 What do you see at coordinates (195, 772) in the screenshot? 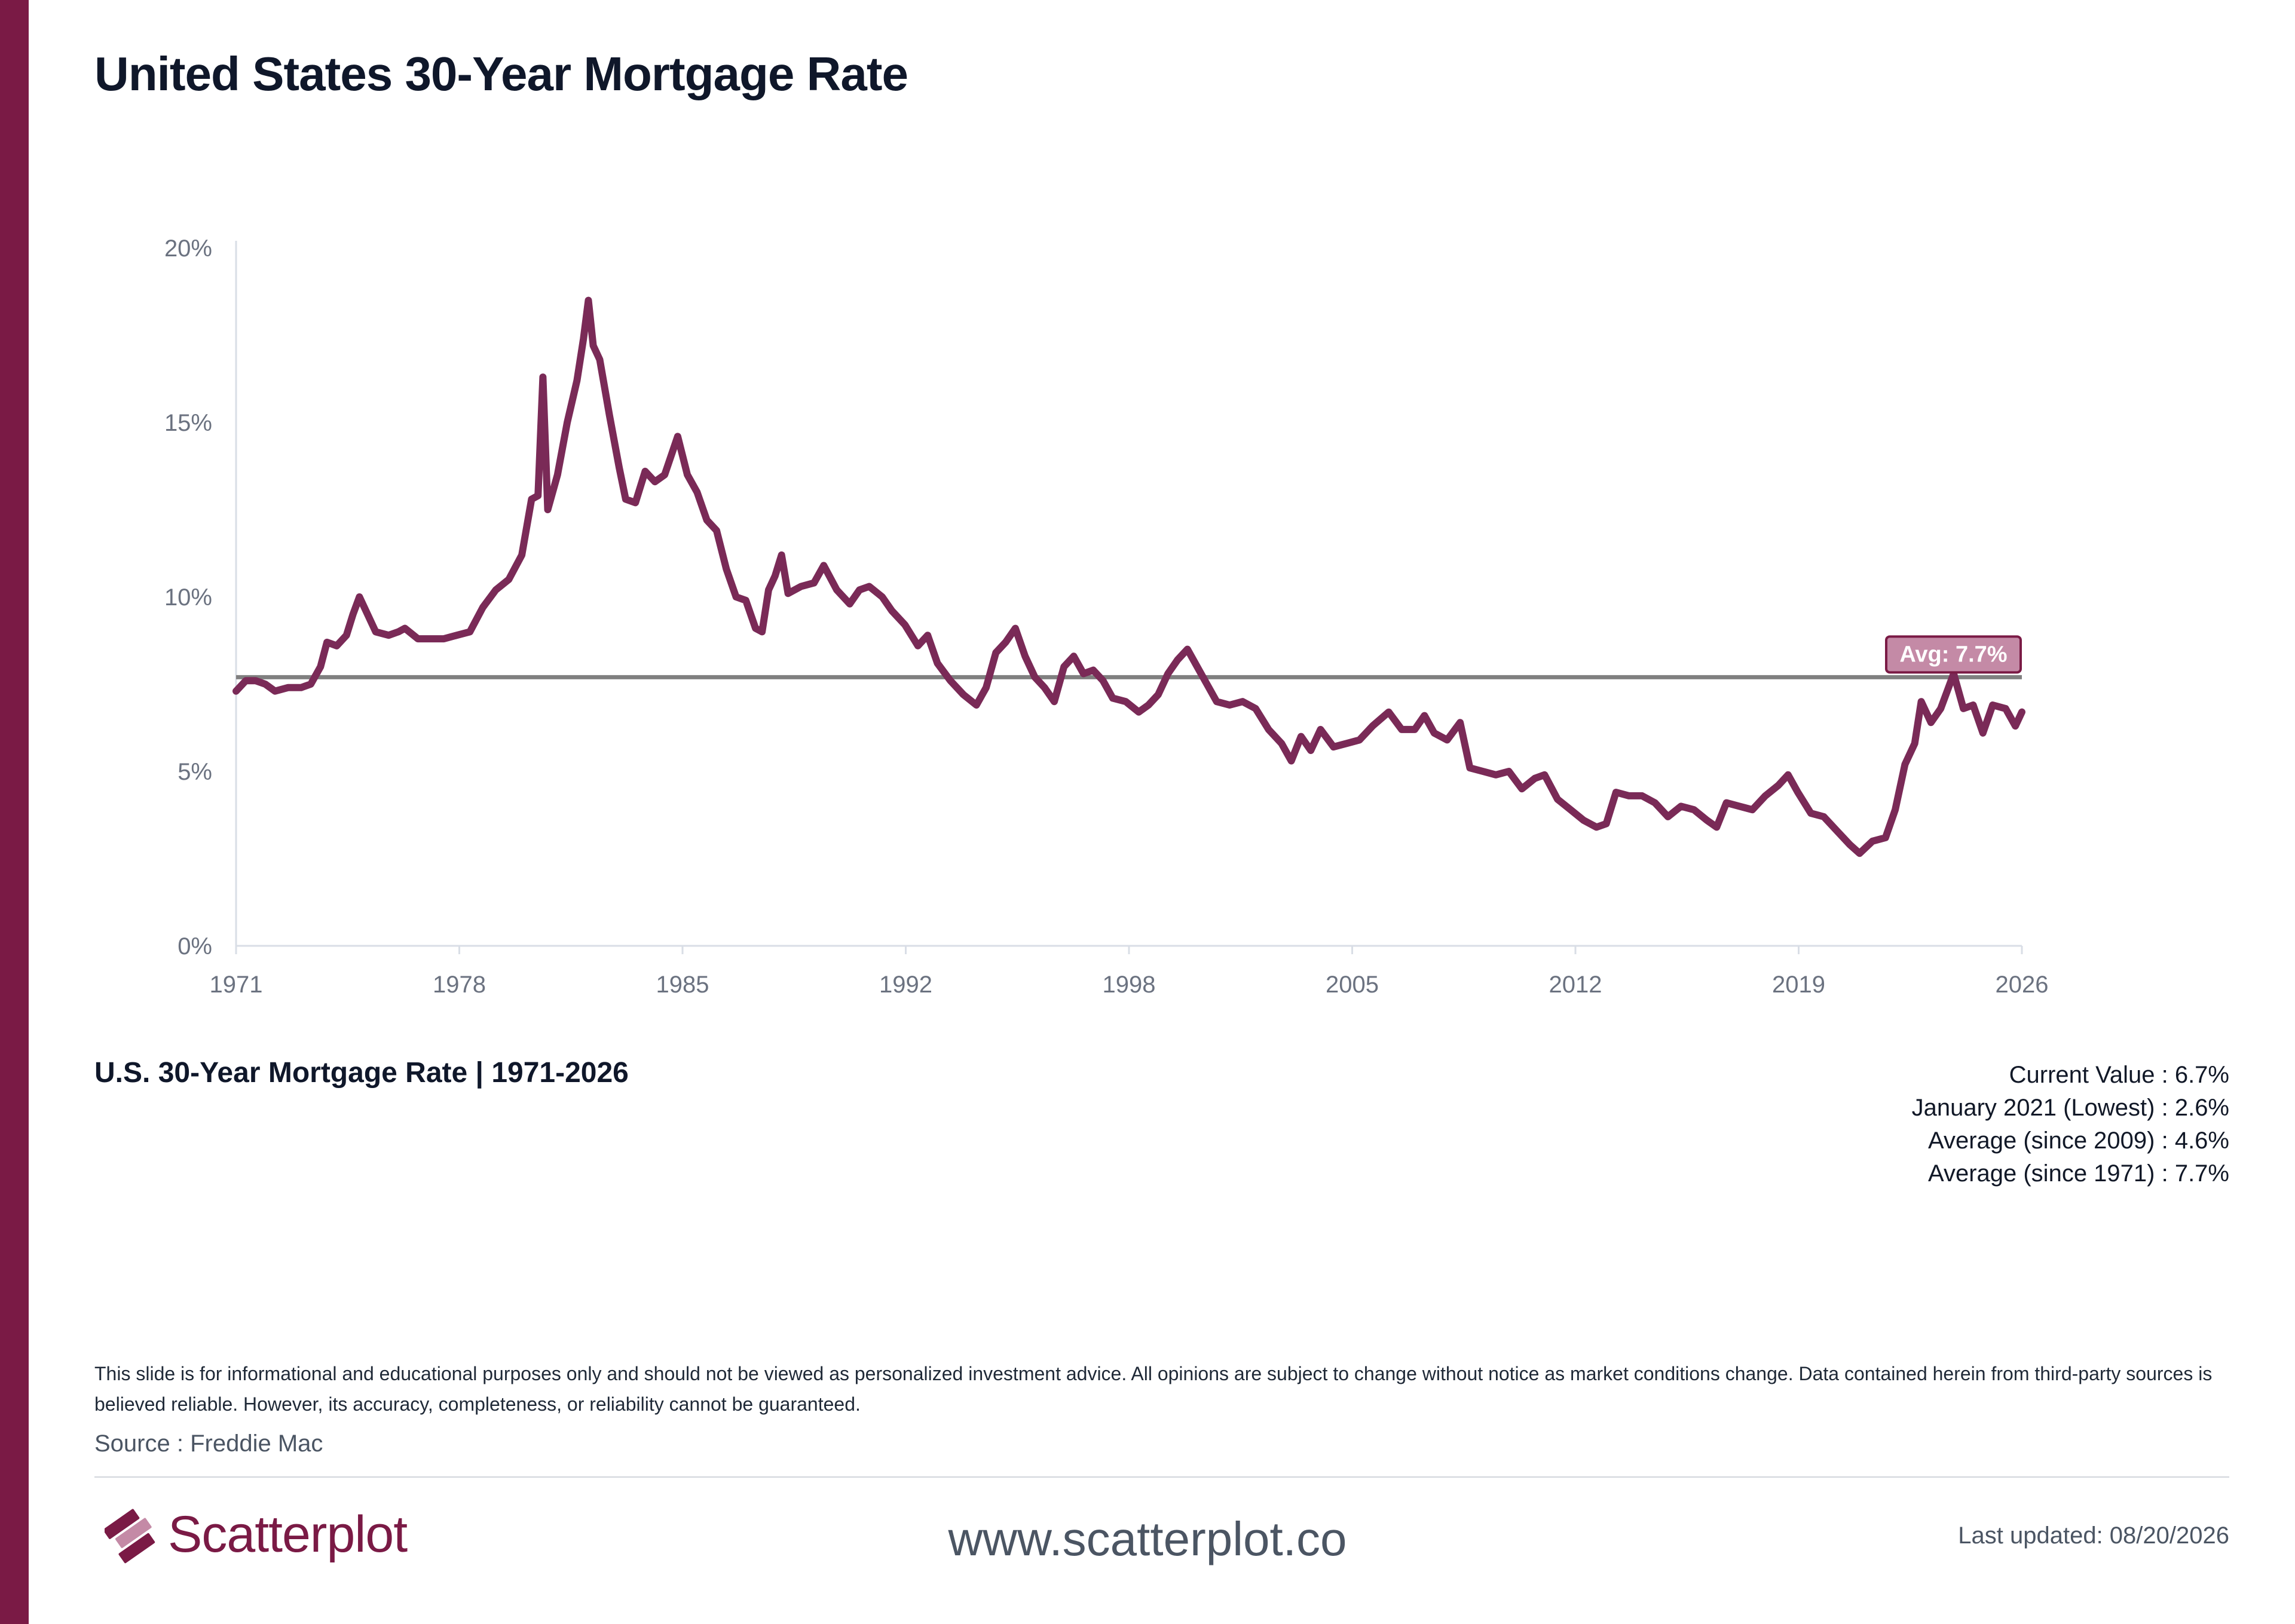
I see `y-tick-label: 5%` at bounding box center [195, 772].